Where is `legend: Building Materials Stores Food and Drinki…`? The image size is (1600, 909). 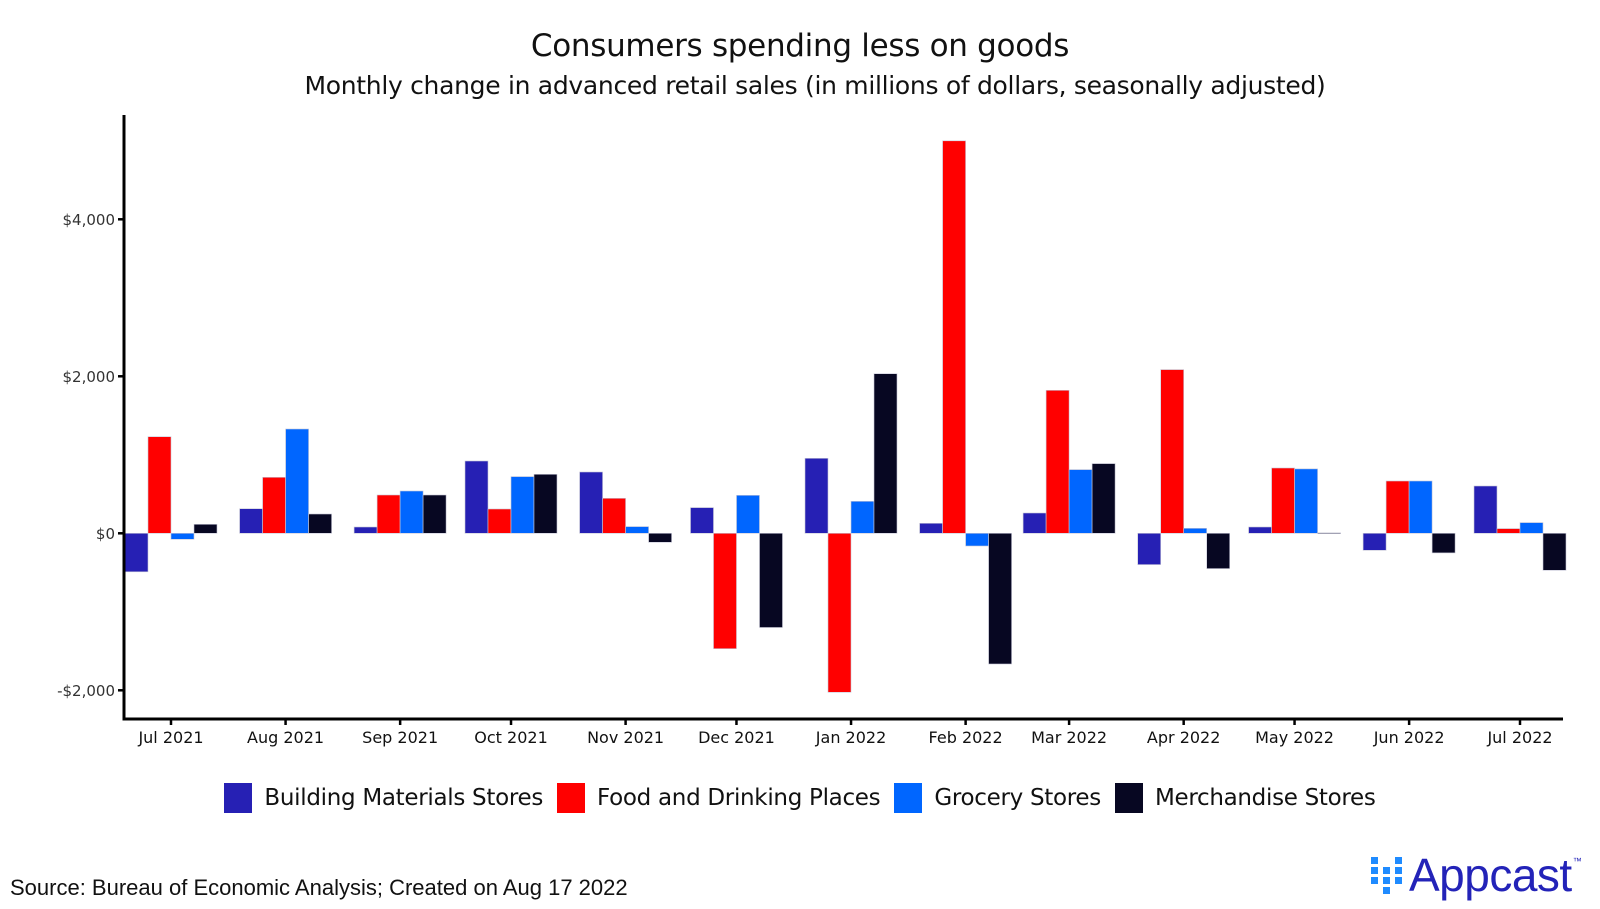
legend: Building Materials Stores Food and Drinki… is located at coordinates (800, 798).